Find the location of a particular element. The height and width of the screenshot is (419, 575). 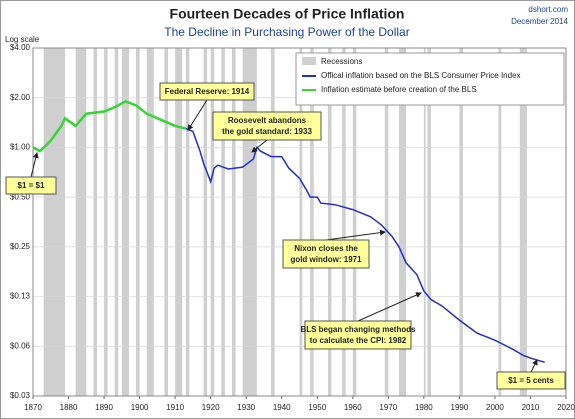

x-tick-label: 2000 is located at coordinates (495, 407).